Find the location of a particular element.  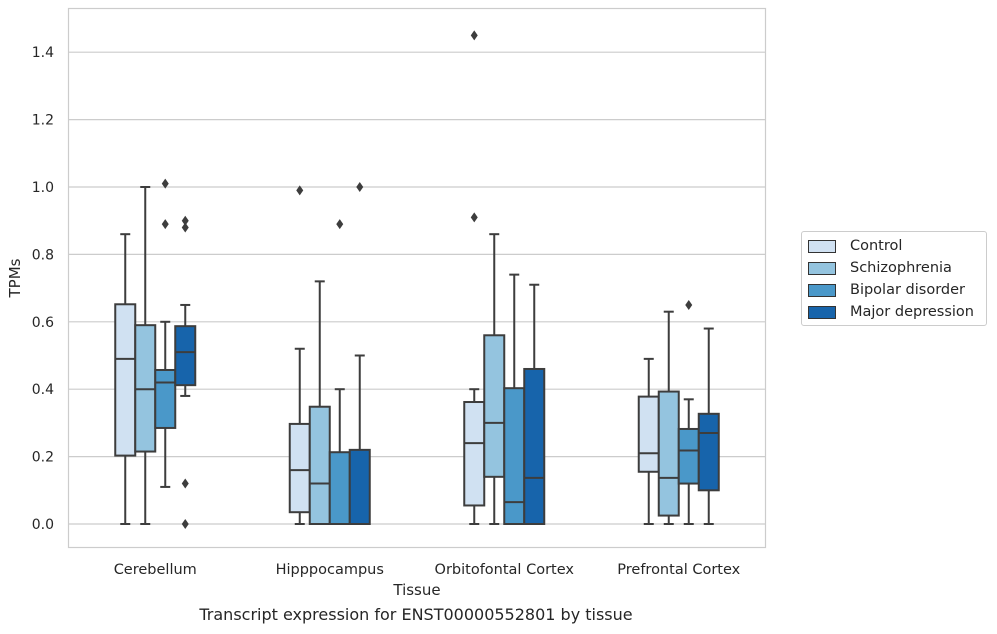

legend-label: Control is located at coordinates (876, 246).